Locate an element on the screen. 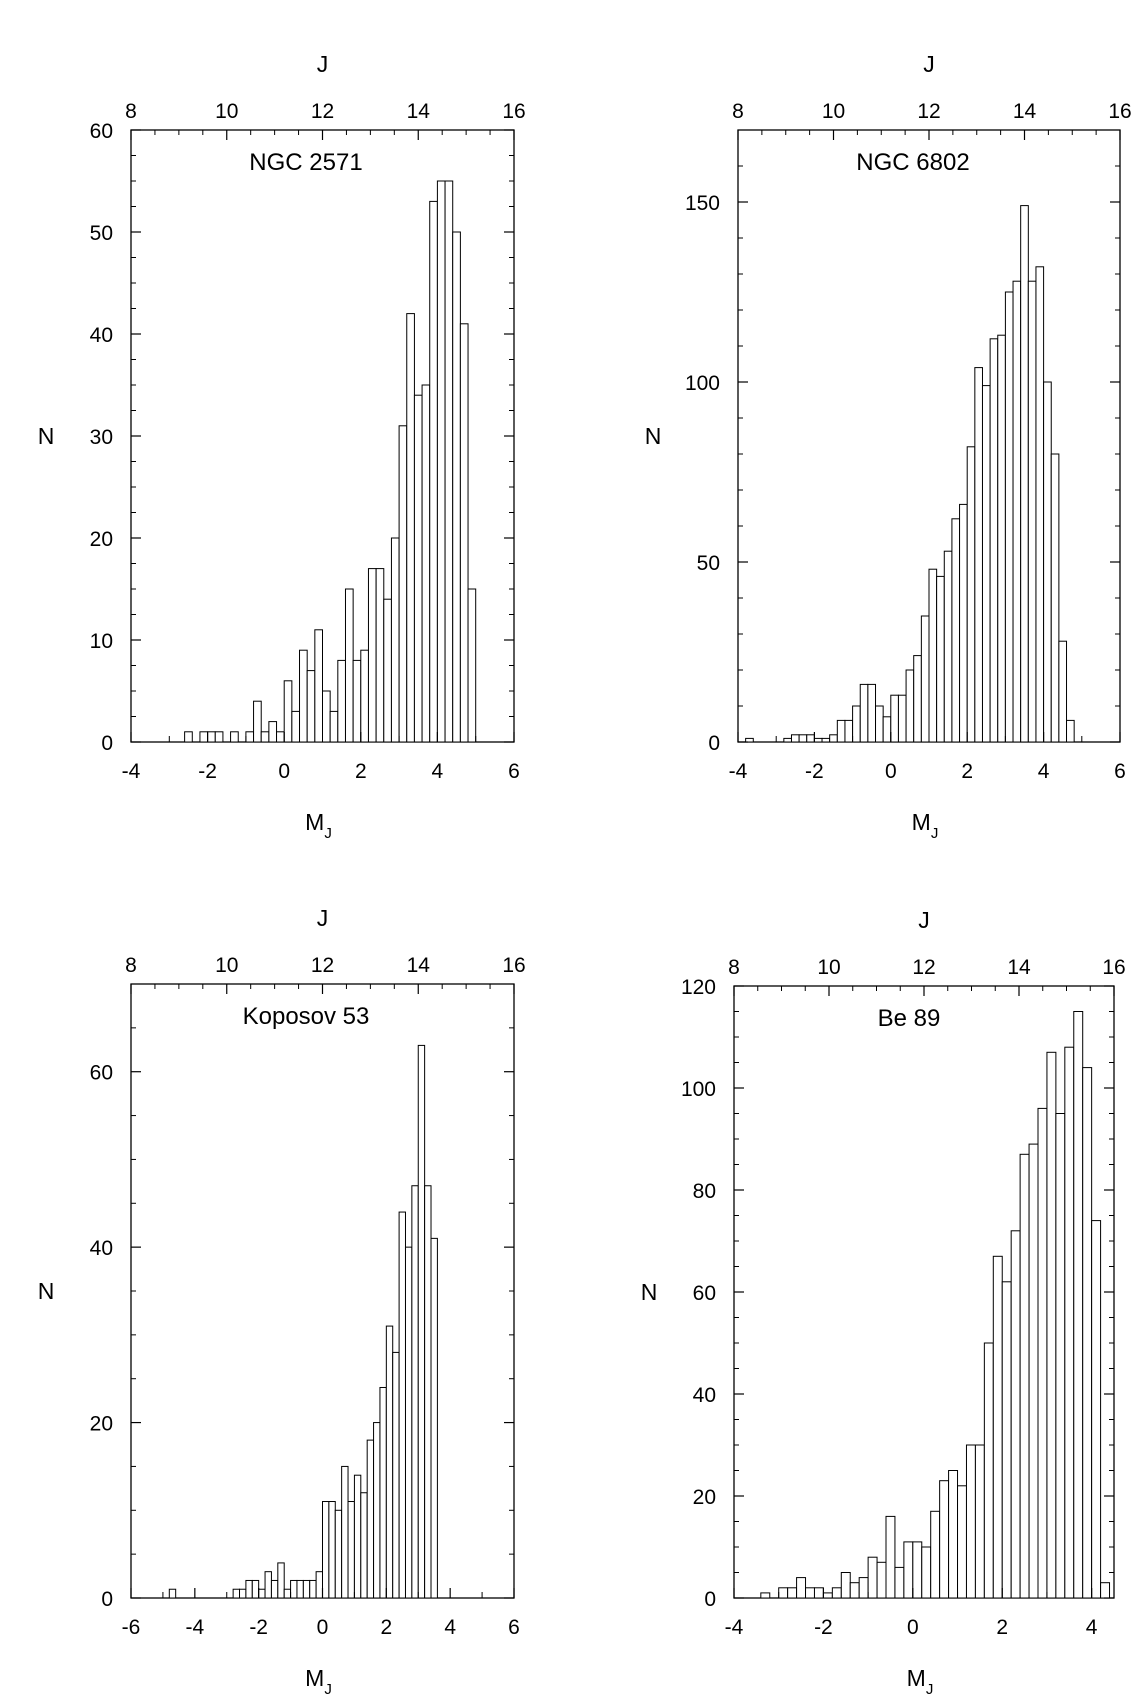  top-tick-label: 16 is located at coordinates (1113, 967).